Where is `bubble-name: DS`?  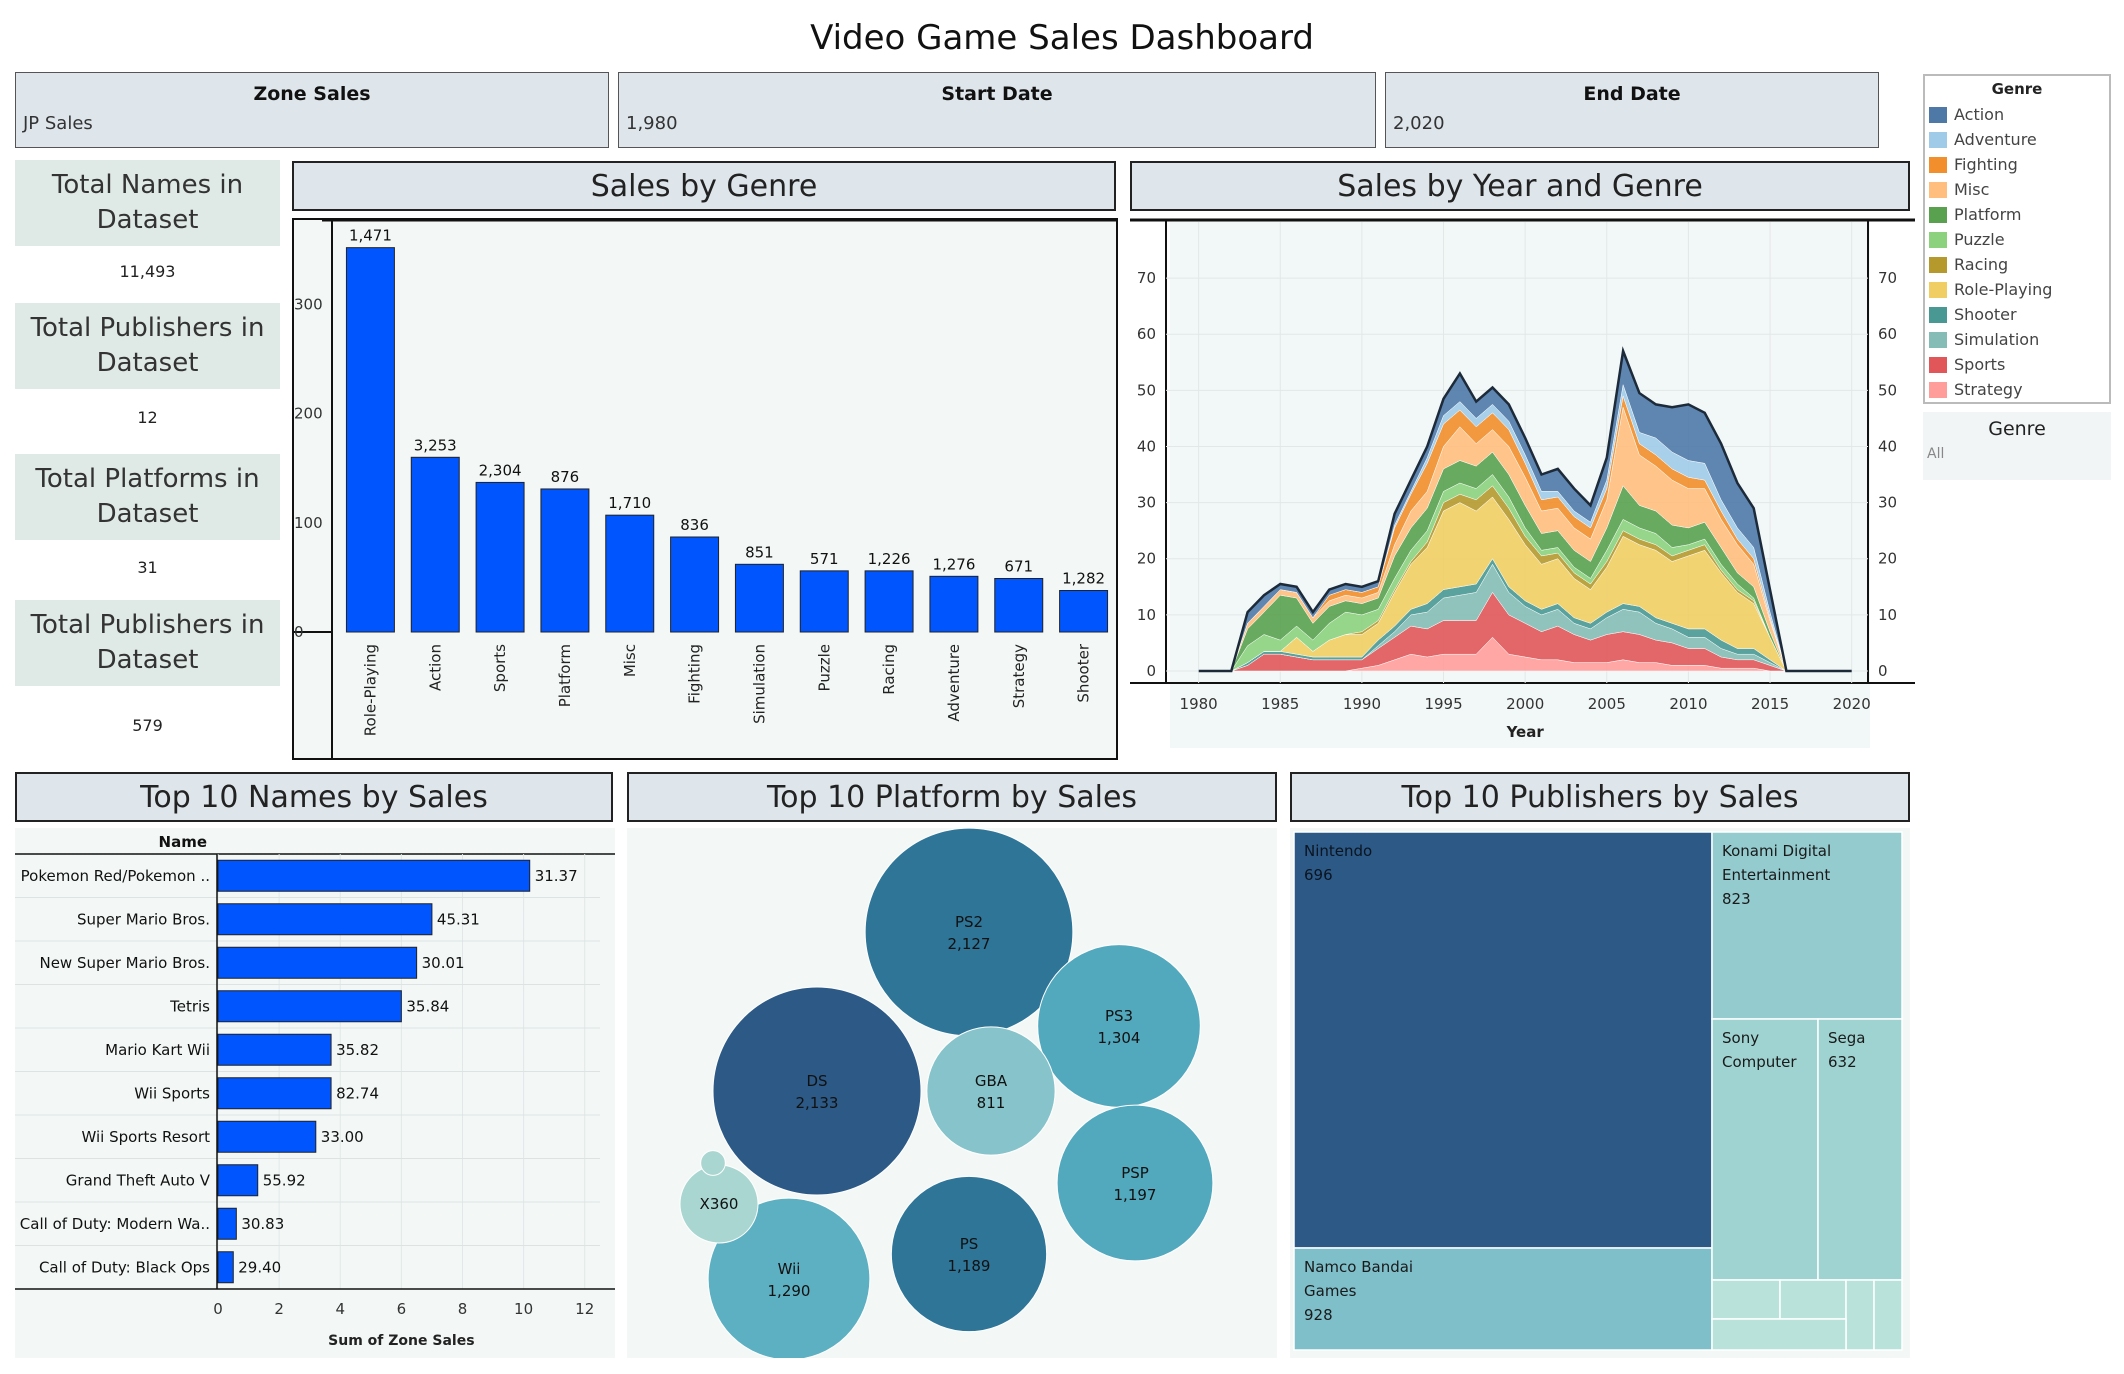
bubble-name: DS is located at coordinates (816, 1081).